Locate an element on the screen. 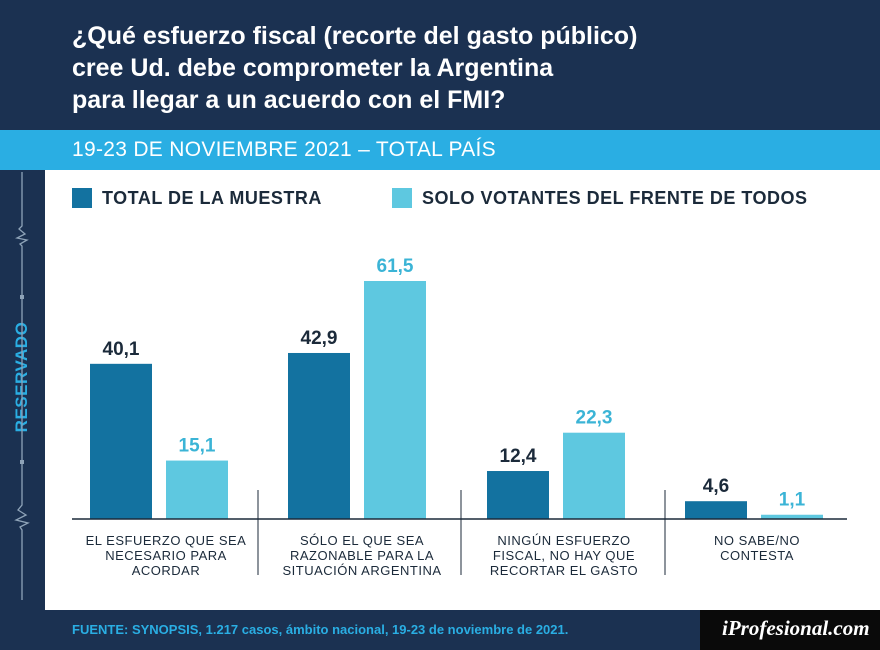 This screenshot has width=880, height=650. logo-box is located at coordinates (790, 630).